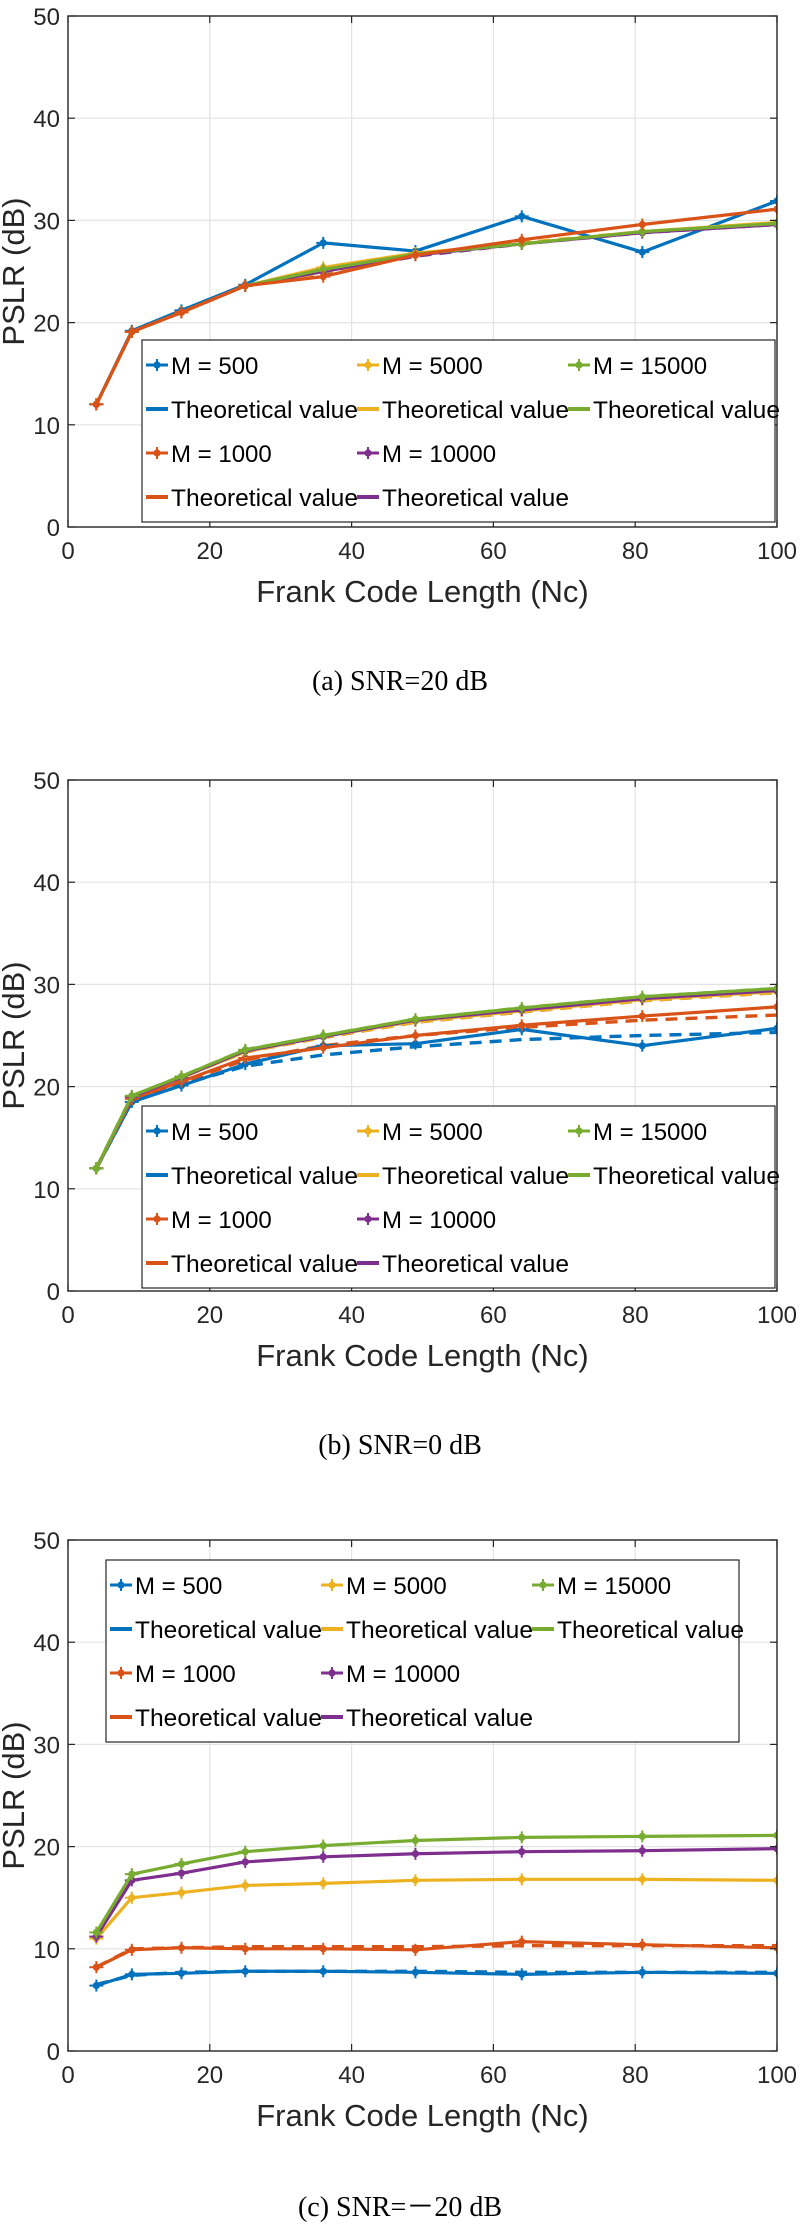 This screenshot has width=800, height=2231. Describe the element at coordinates (432, 366) in the screenshot. I see `legend-label: M = 5000` at that location.